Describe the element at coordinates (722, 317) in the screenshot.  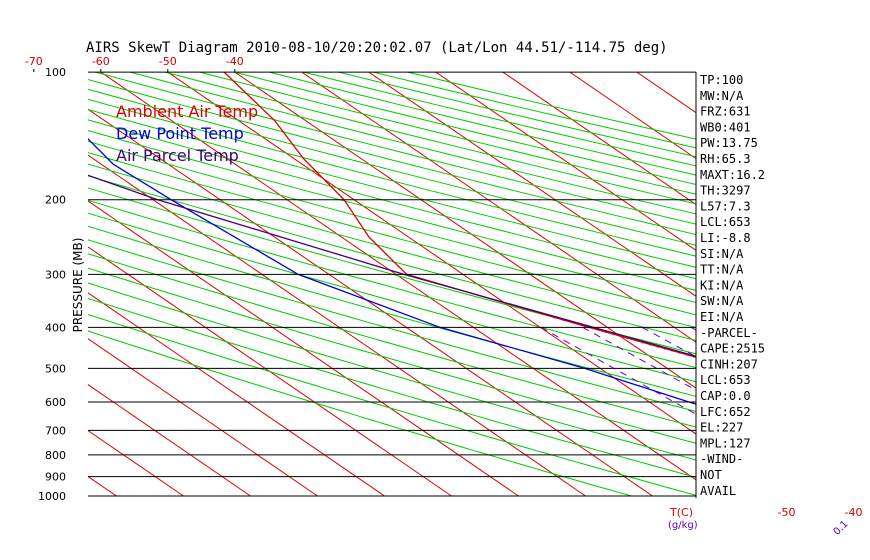
I see `stat-item: EI:N/A` at that location.